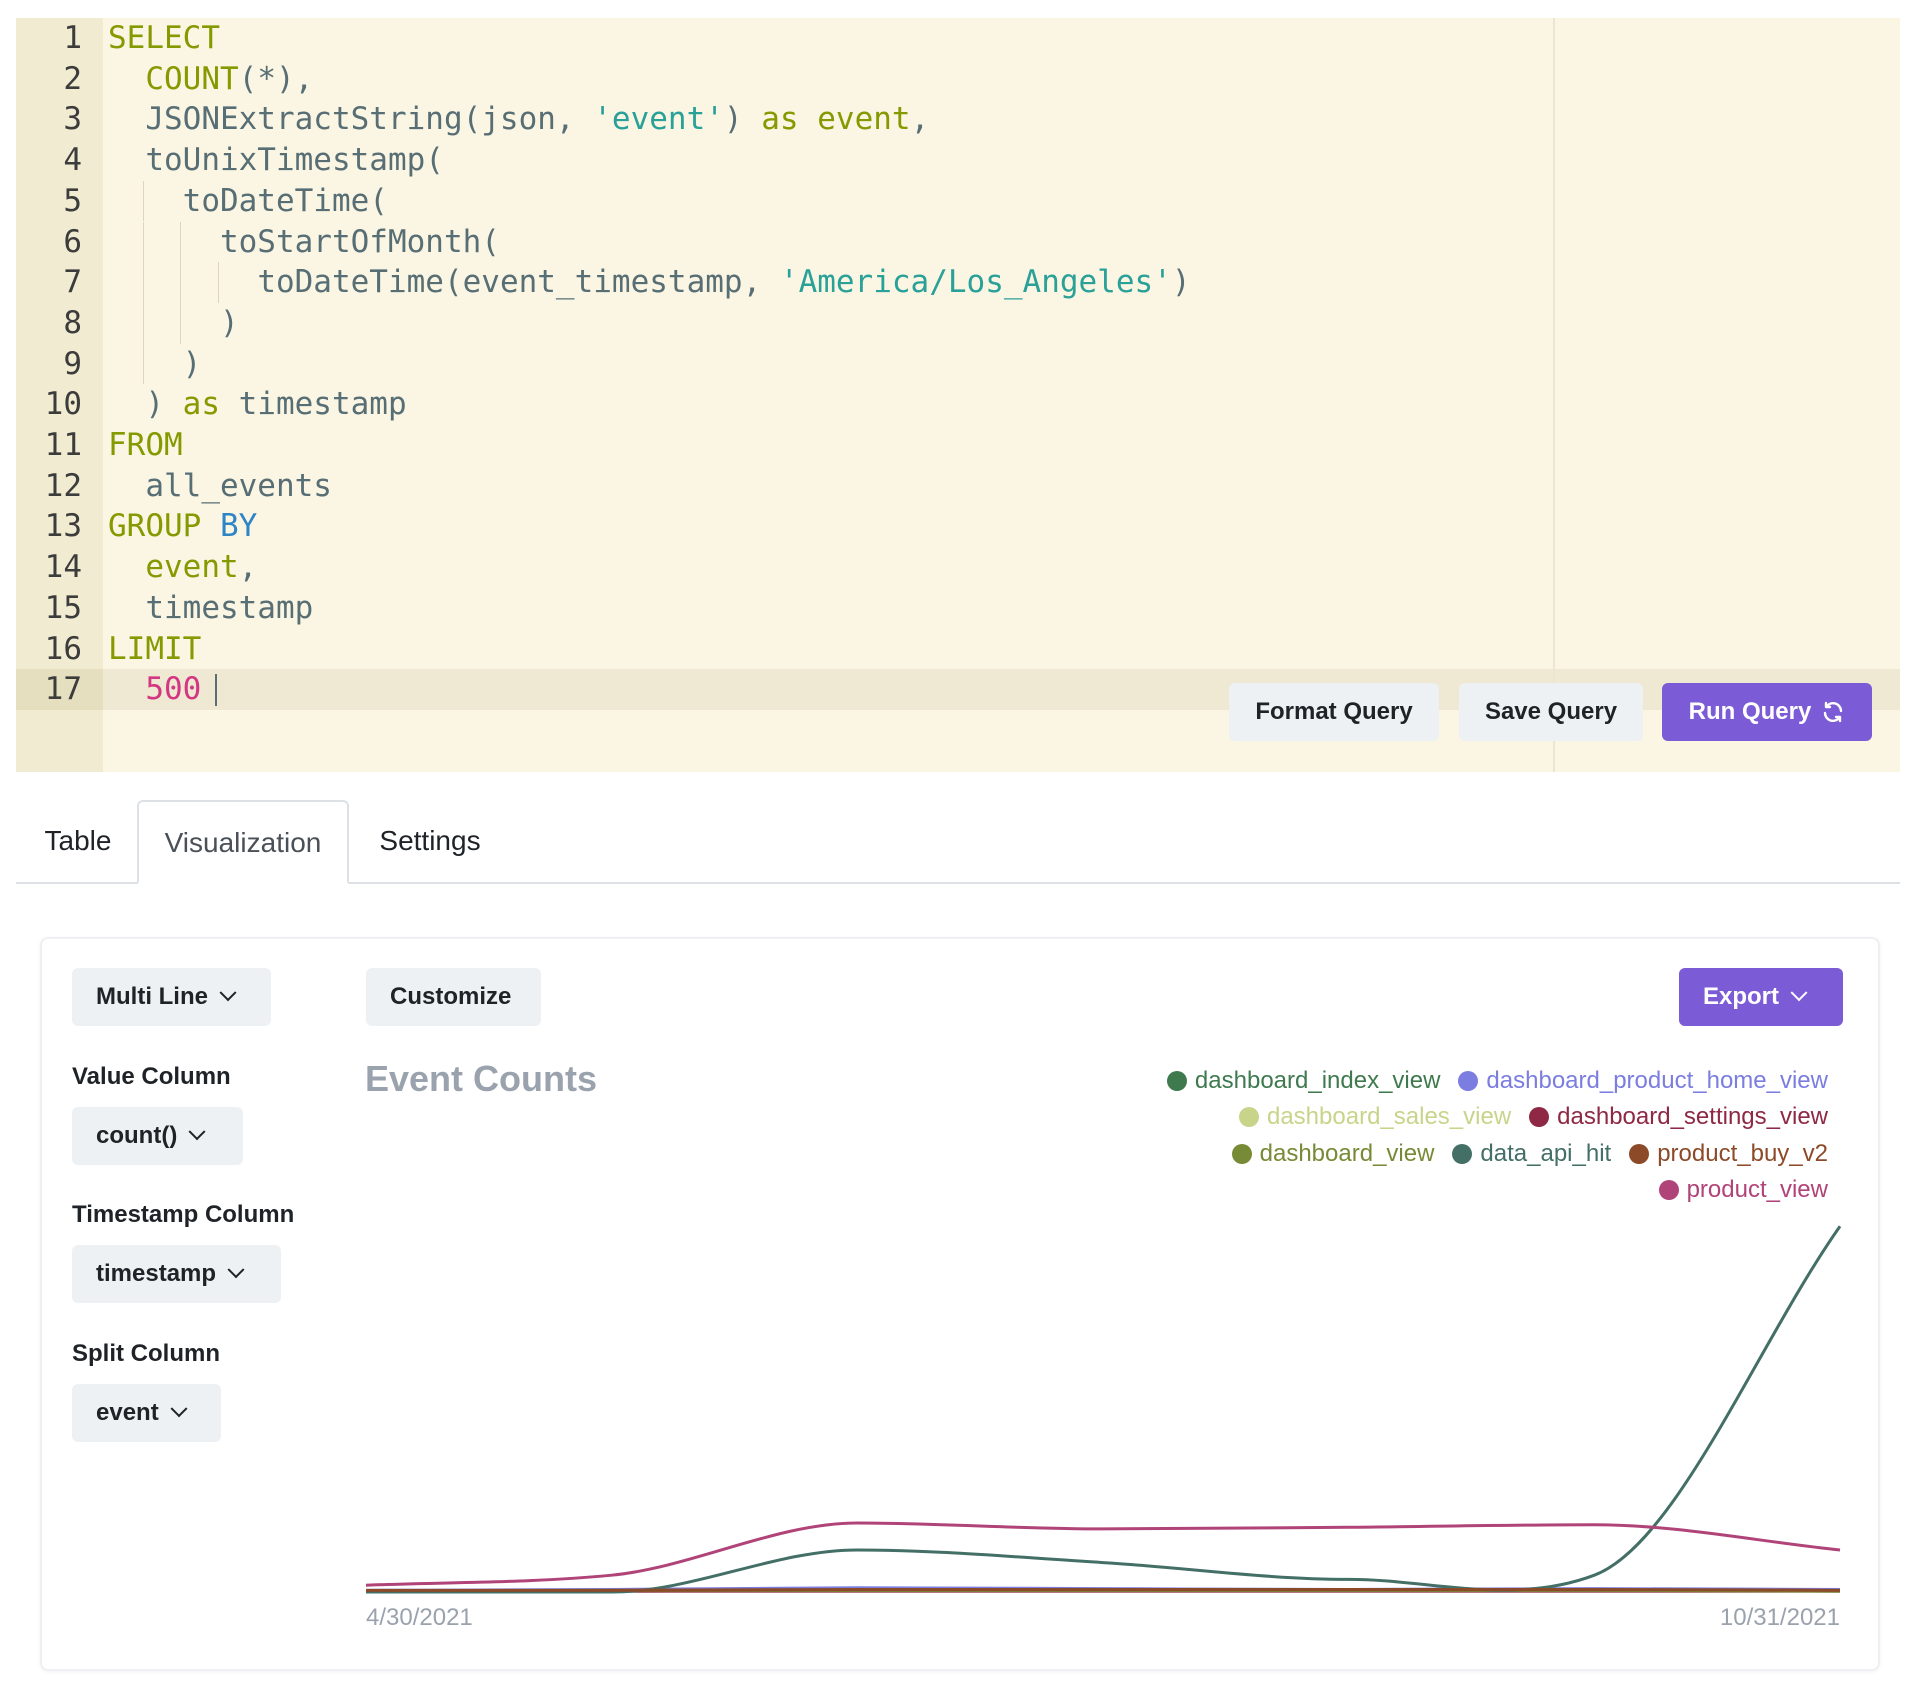  What do you see at coordinates (276, 78) in the screenshot?
I see `code-token: (*),` at bounding box center [276, 78].